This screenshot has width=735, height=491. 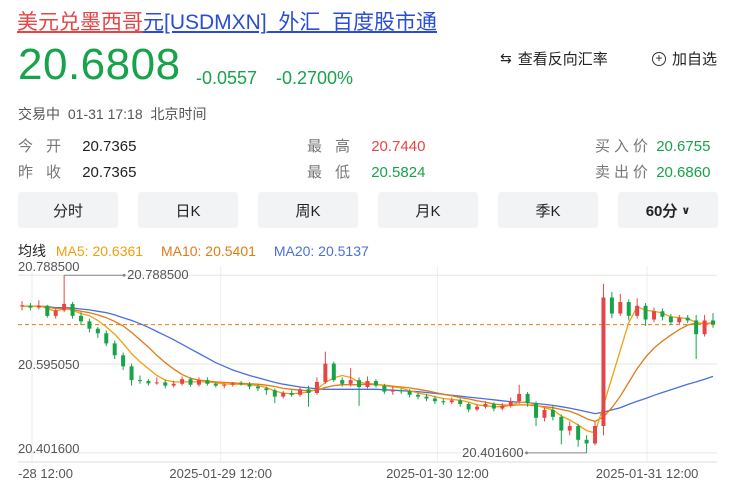 I want to click on reverse-rate-button: ⇆ 查看反向汇率, so click(x=554, y=58).